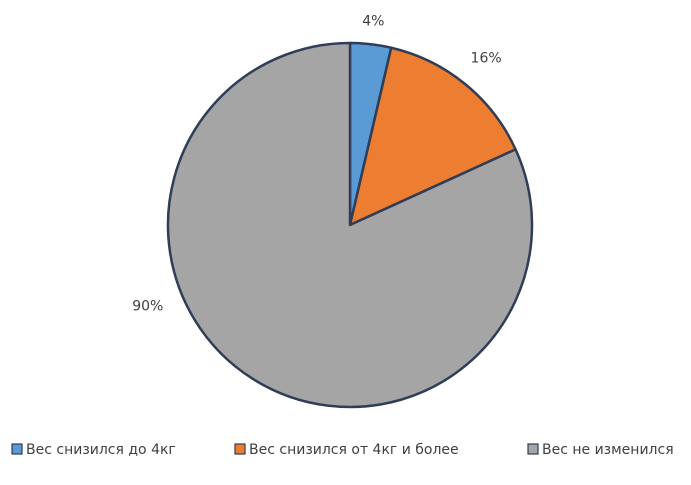 This screenshot has width=691, height=485. I want to click on pie-slice, so click(432, 136).